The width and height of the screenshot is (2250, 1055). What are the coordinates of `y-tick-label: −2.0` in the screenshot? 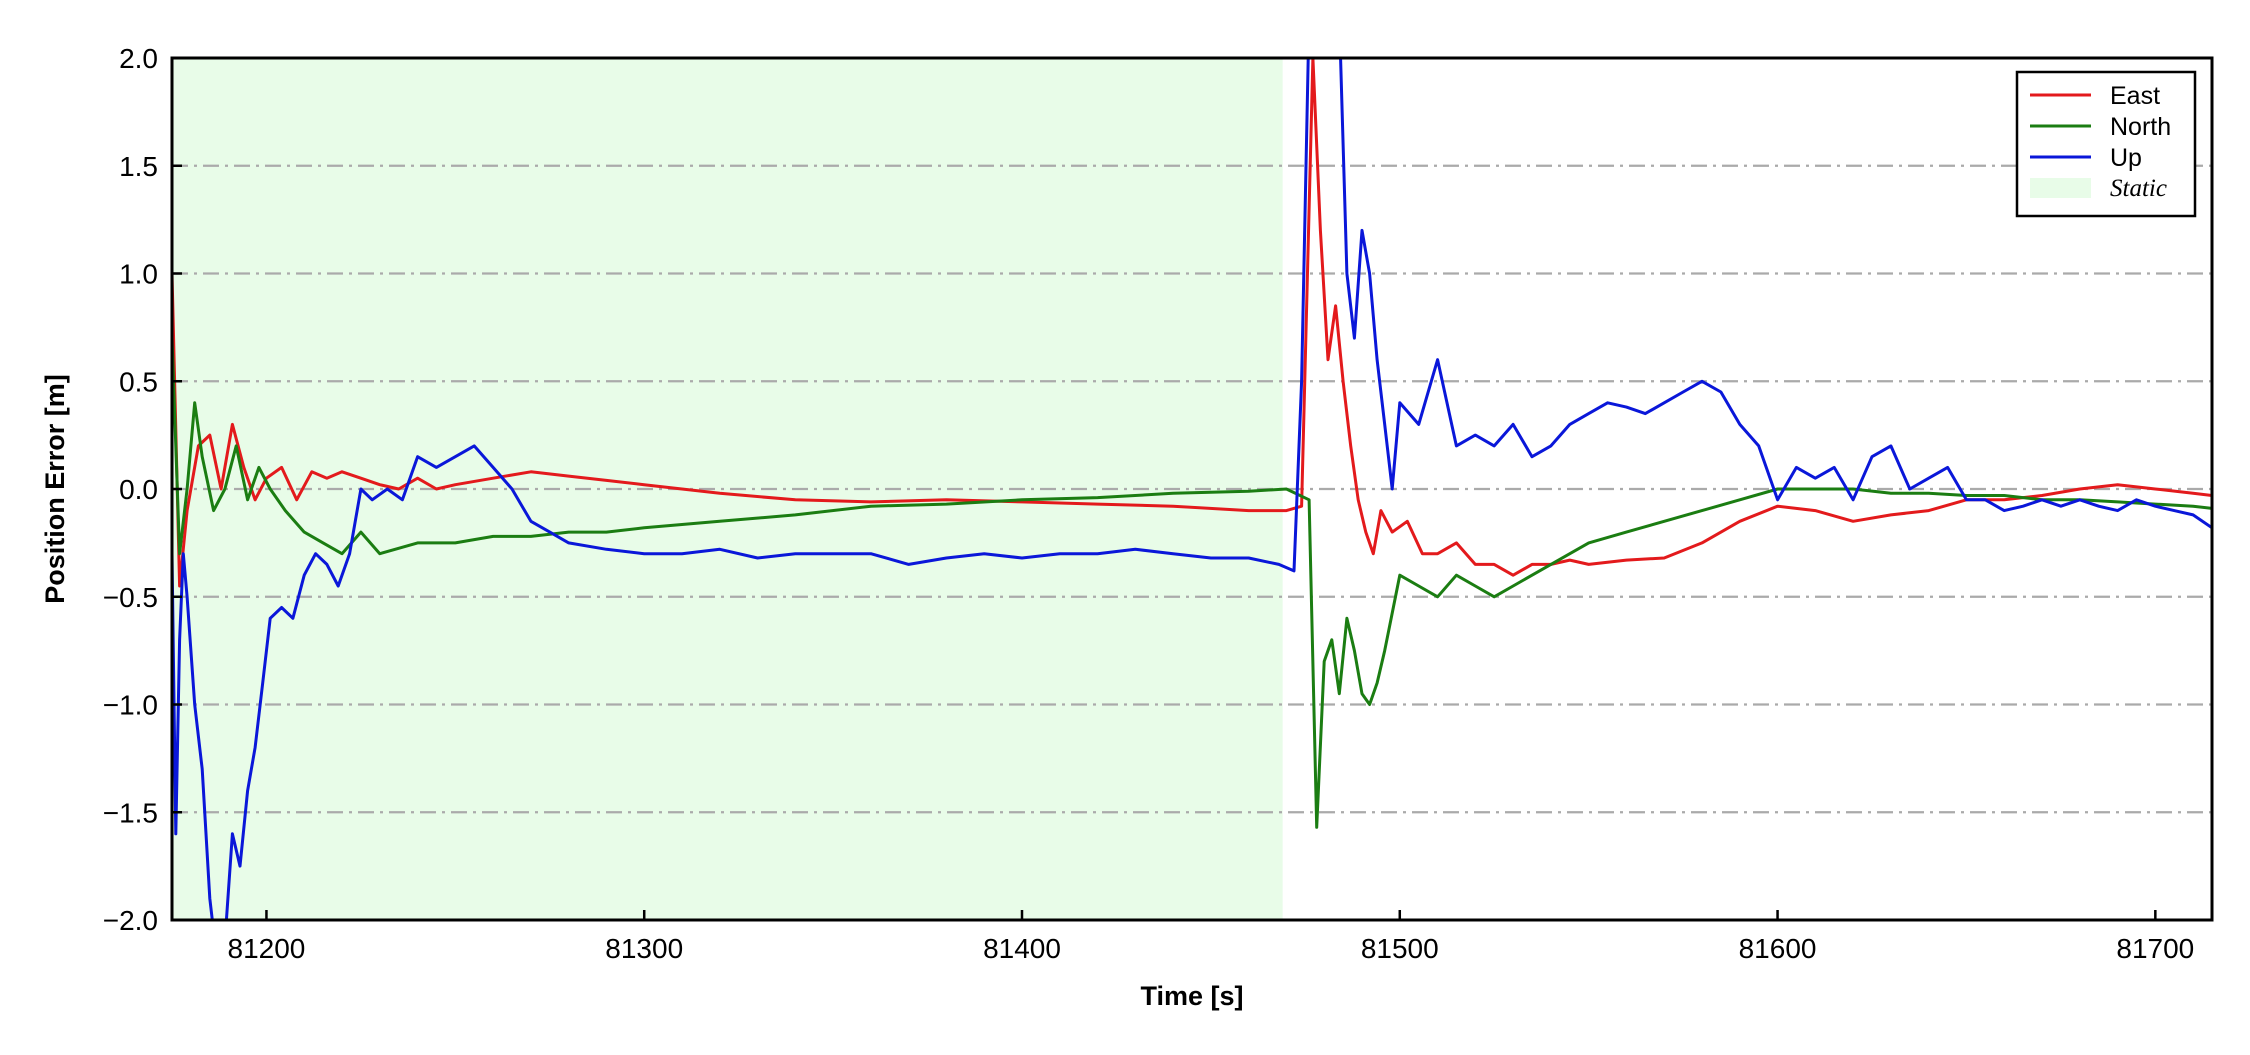 It's located at (130, 920).